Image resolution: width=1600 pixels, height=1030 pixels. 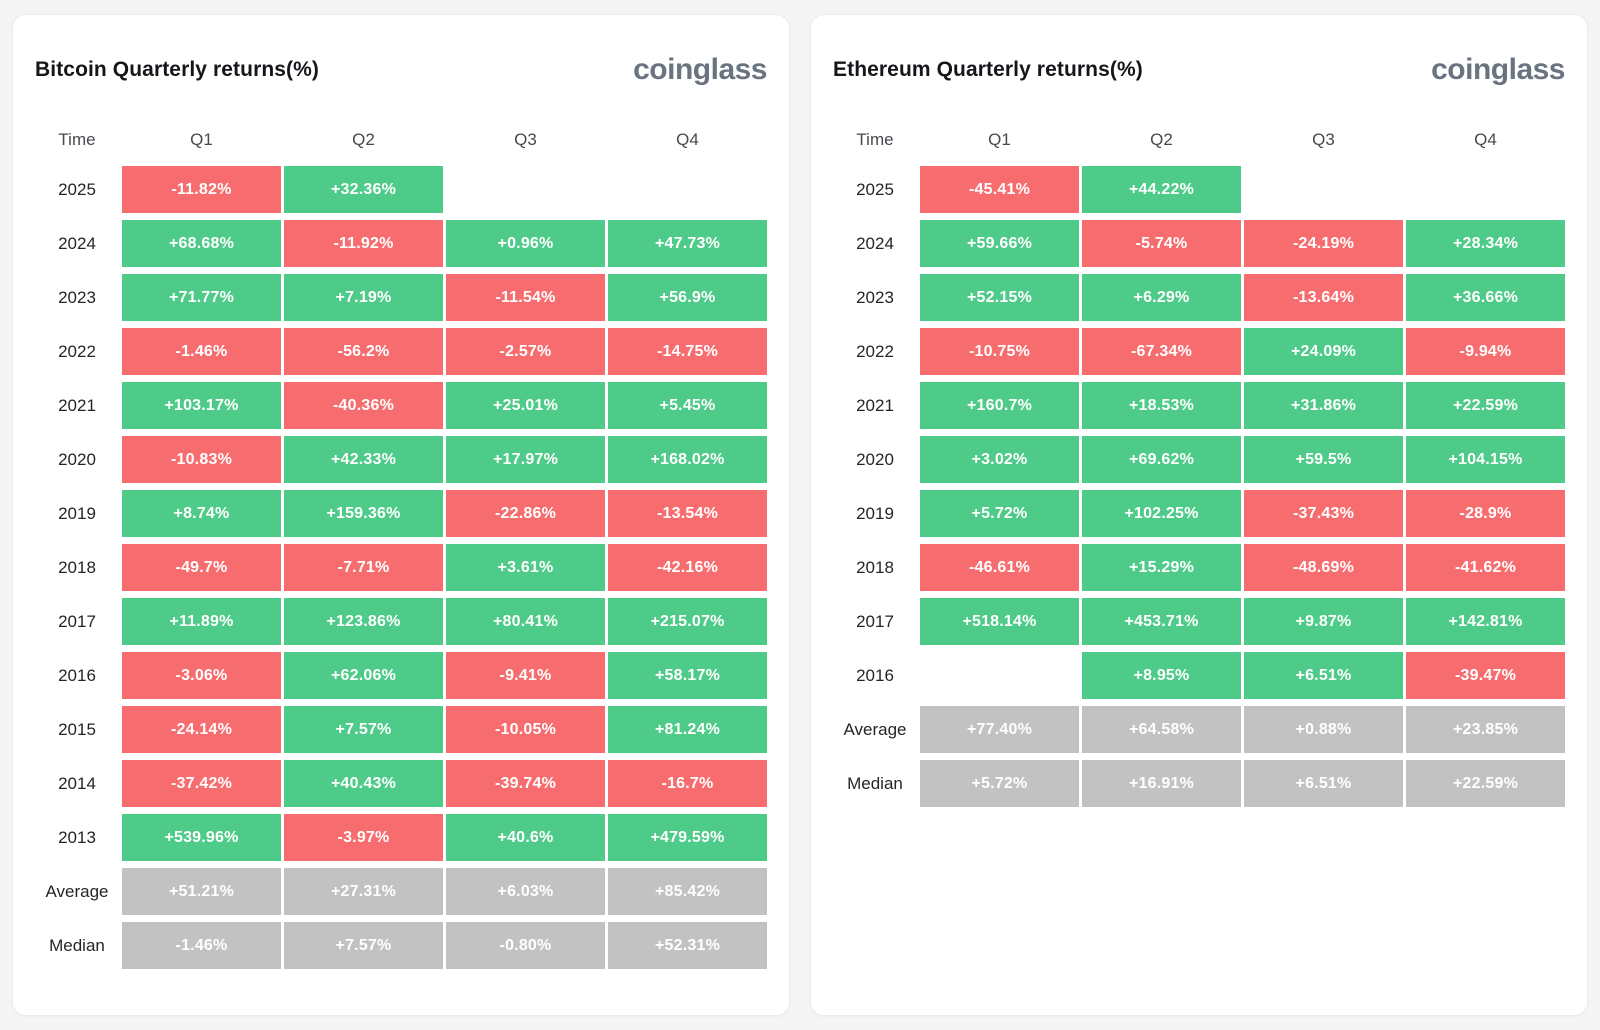 I want to click on return-cell: +6.03%, so click(x=525, y=891).